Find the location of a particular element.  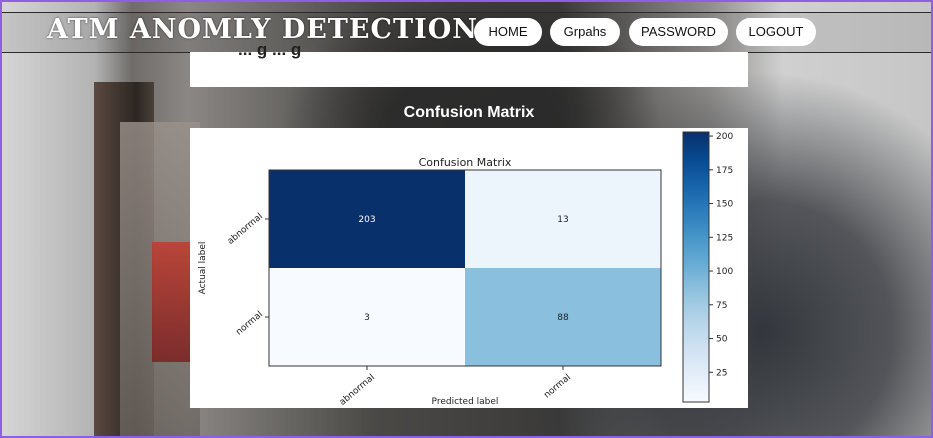

colorbar-tick-label-50: 50 is located at coordinates (722, 340).